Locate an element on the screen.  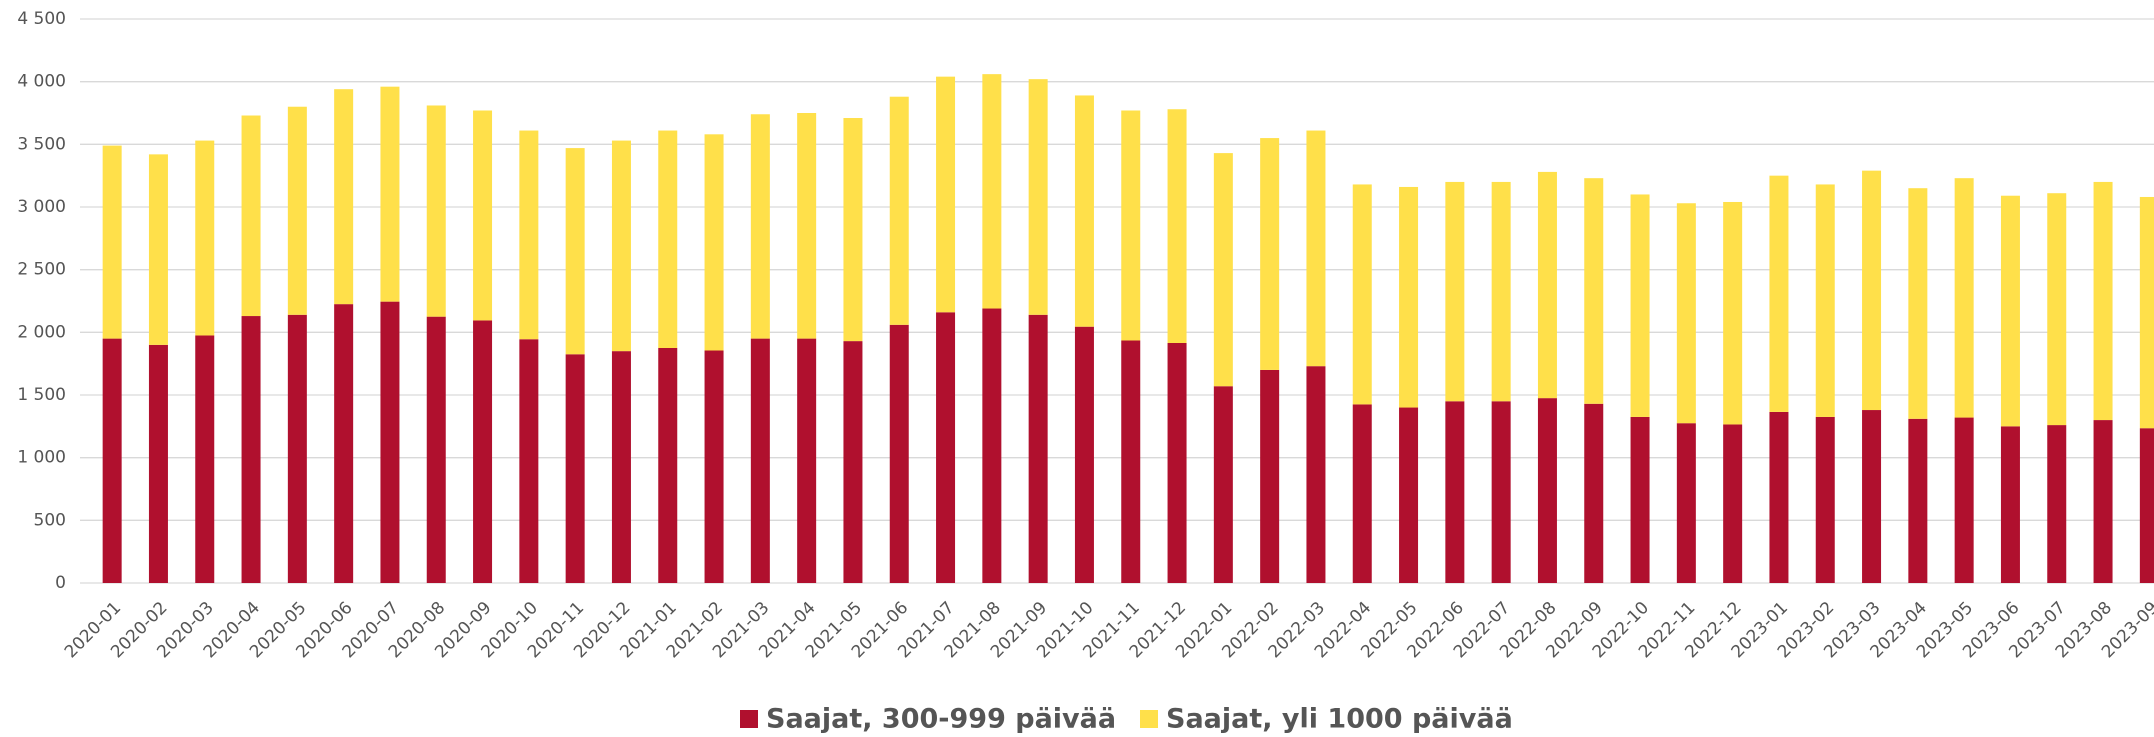
y-tick-label: 0 is located at coordinates (60, 583).